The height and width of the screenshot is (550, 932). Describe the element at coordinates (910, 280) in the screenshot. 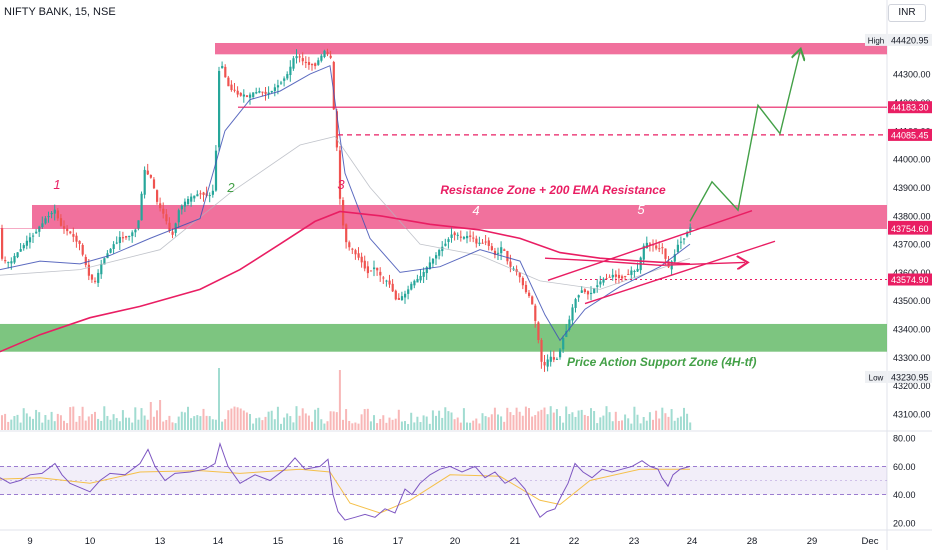

I see `price-tag-label: 43574.90` at that location.